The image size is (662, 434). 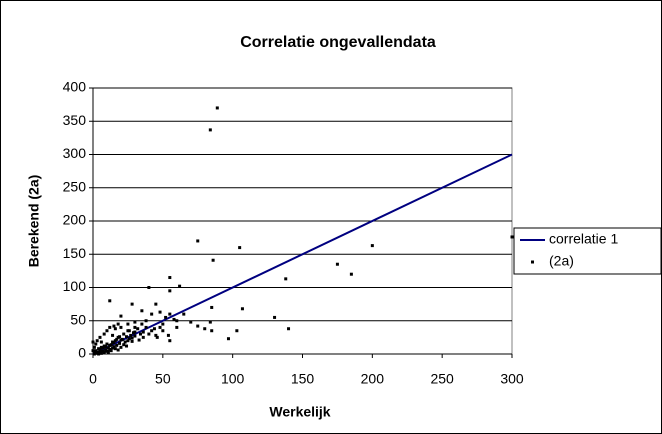 I want to click on x-tick-label: 100, so click(x=233, y=379).